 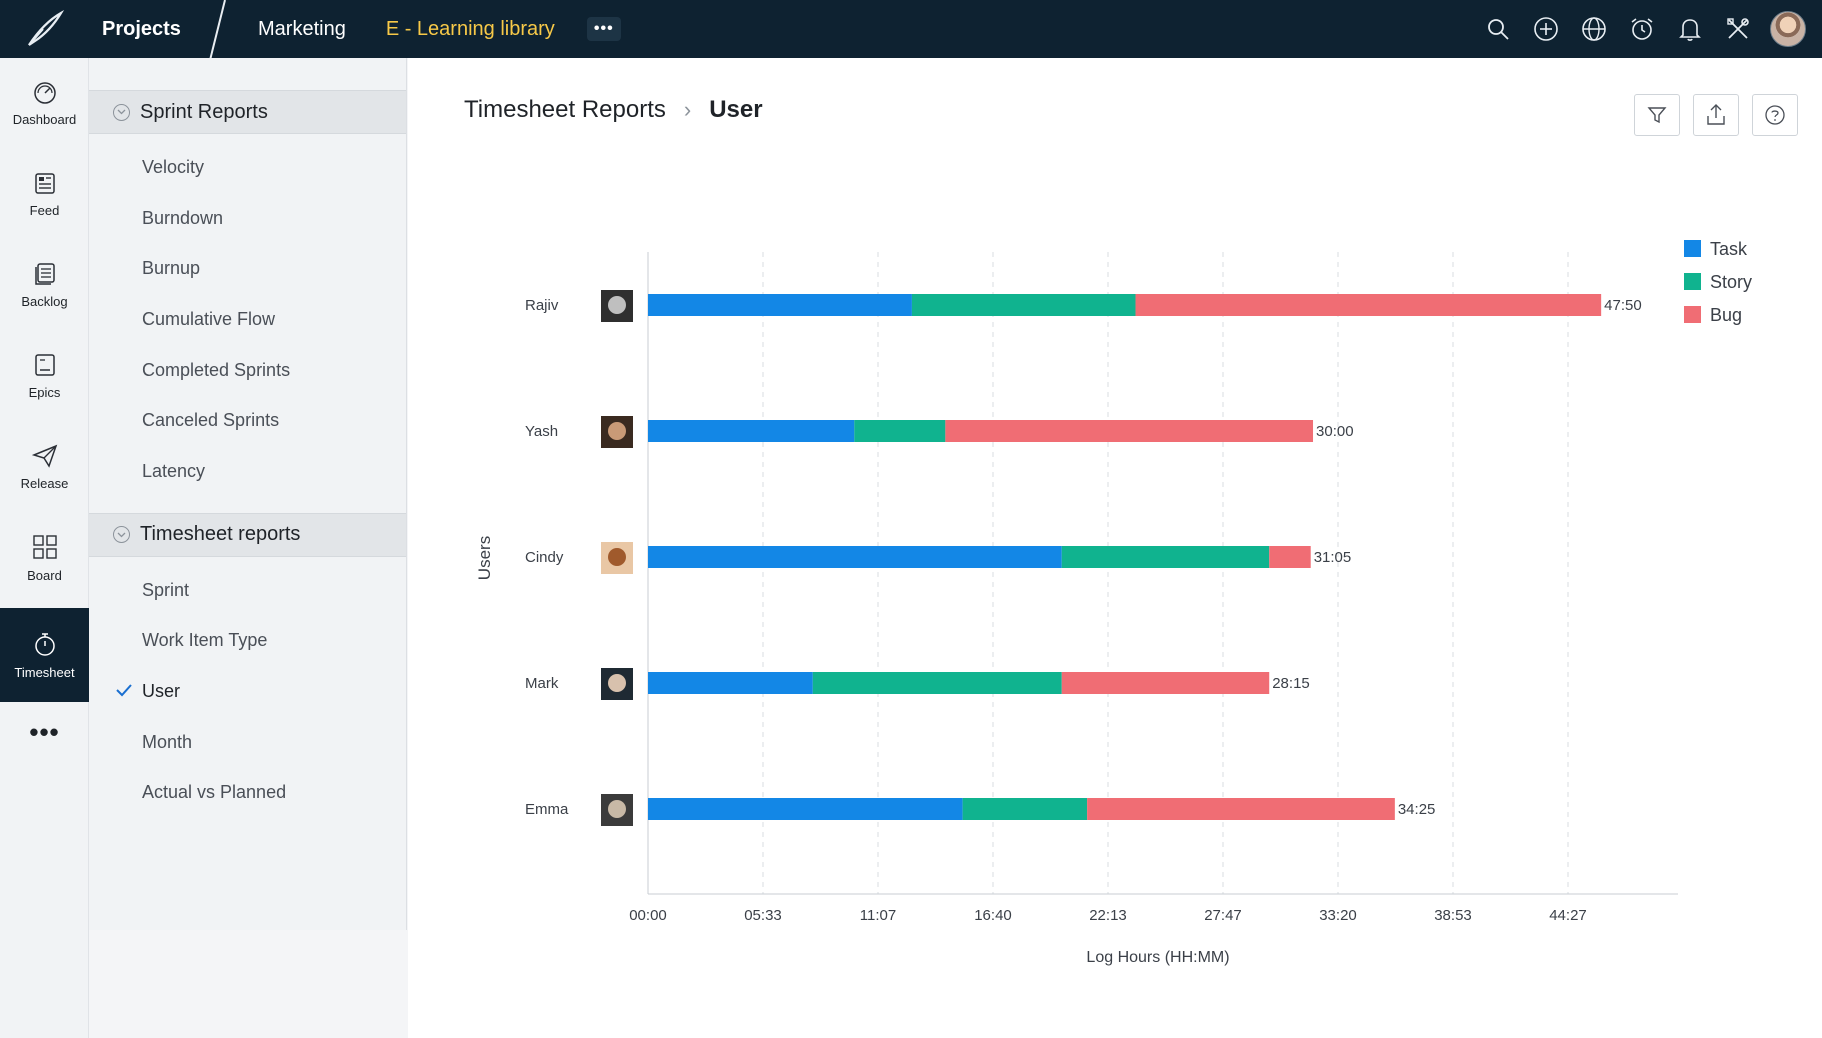 I want to click on legend-swatch-task, so click(x=1692, y=248).